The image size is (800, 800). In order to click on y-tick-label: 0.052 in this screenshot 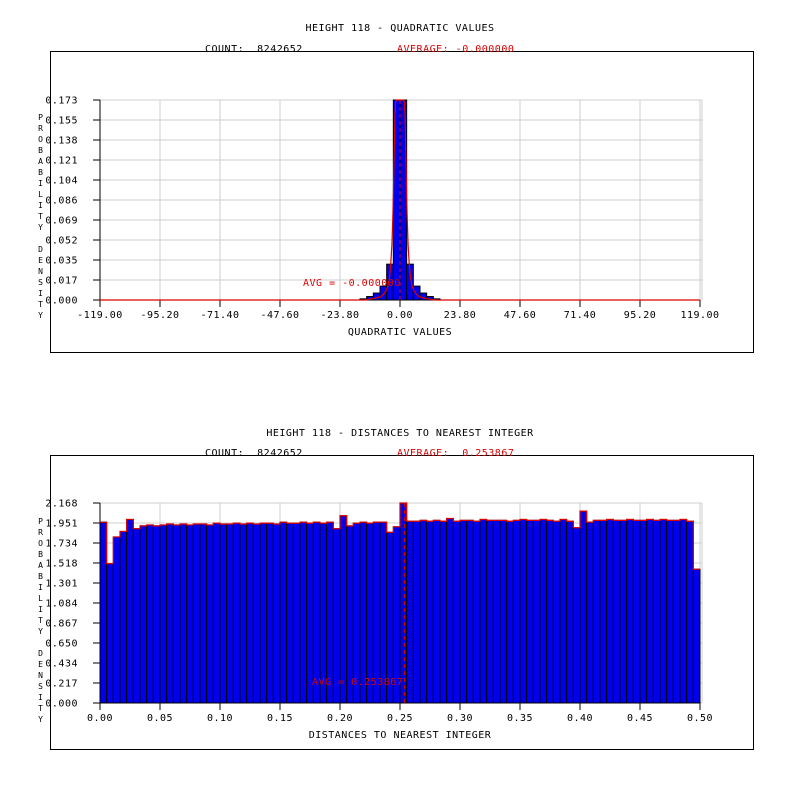, I will do `click(61, 241)`.